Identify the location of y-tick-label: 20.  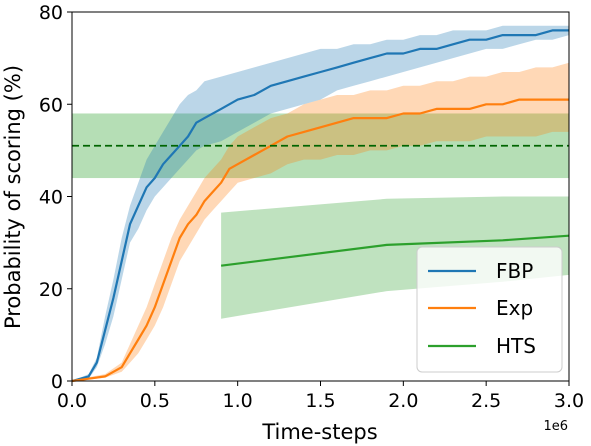
(51, 290).